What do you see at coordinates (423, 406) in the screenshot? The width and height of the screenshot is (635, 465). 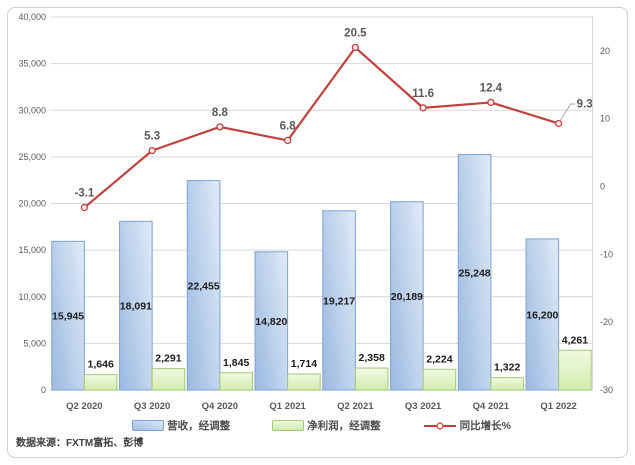 I see `x-axis-label: Q3 2021` at bounding box center [423, 406].